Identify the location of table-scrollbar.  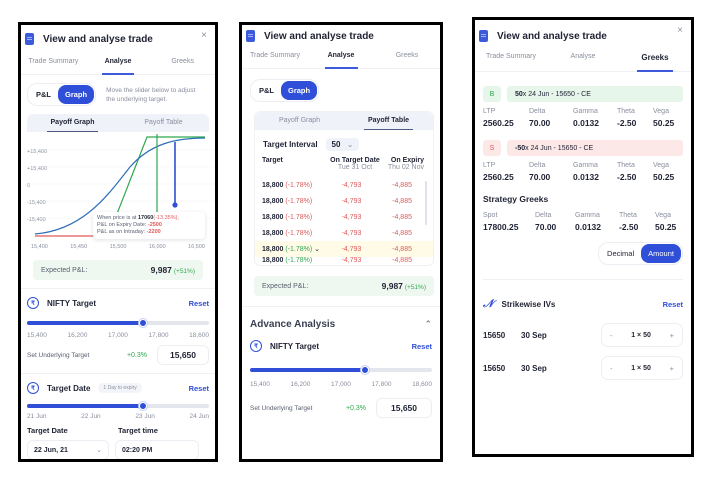
(426, 203).